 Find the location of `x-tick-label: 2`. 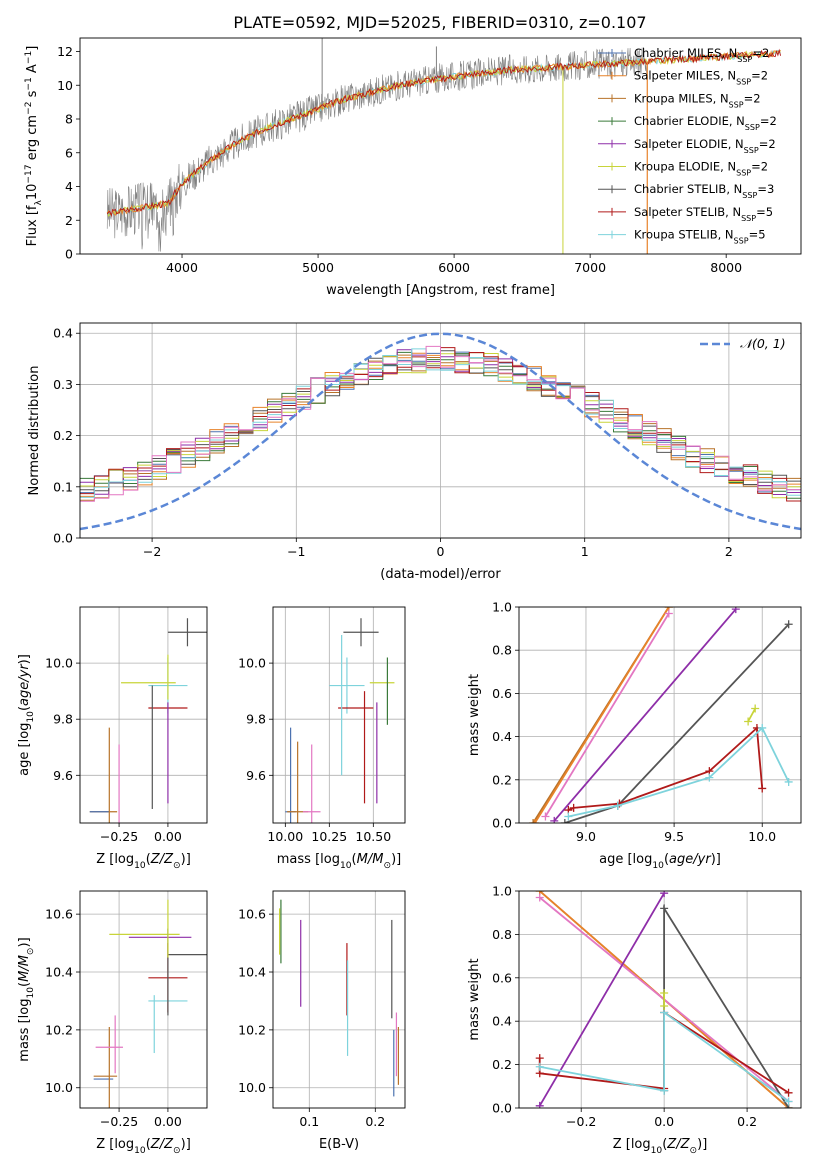

x-tick-label: 2 is located at coordinates (729, 551).